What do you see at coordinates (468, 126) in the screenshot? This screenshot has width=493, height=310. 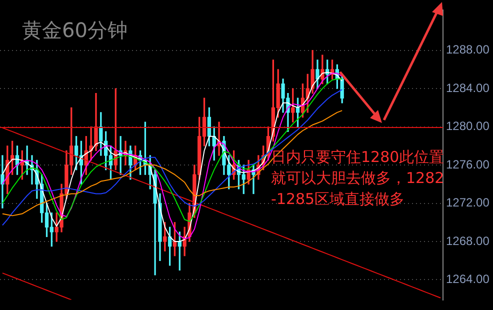 I see `y-tick-label: 1280.00` at bounding box center [468, 126].